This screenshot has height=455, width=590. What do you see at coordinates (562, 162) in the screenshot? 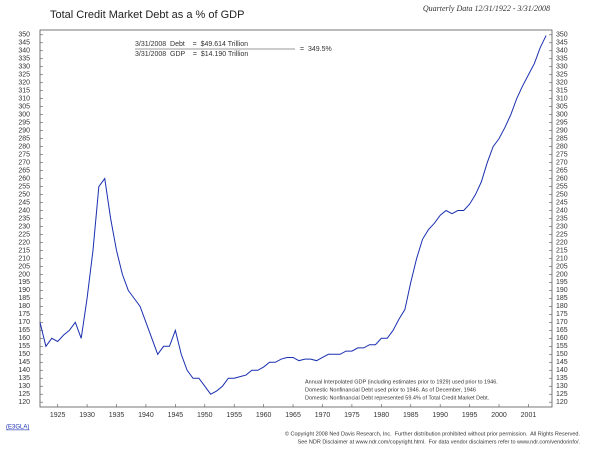
I see `y2-tick-label: 270` at bounding box center [562, 162].